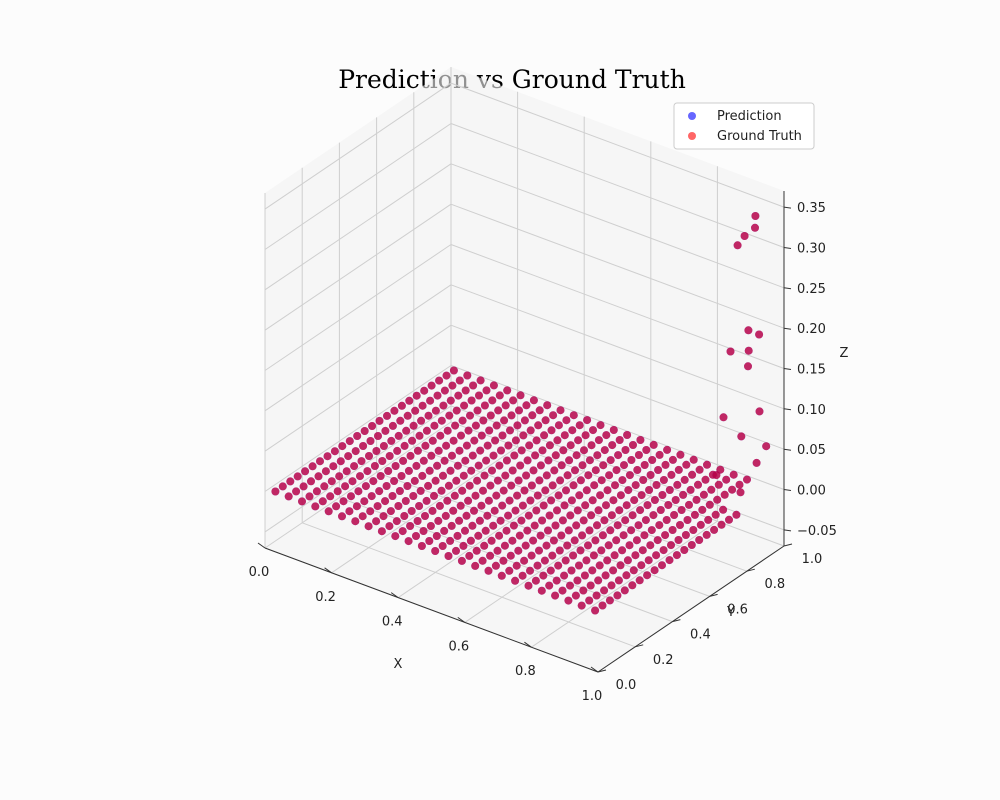 The width and height of the screenshot is (1000, 800). I want to click on y-tick-label: 0.0, so click(626, 685).